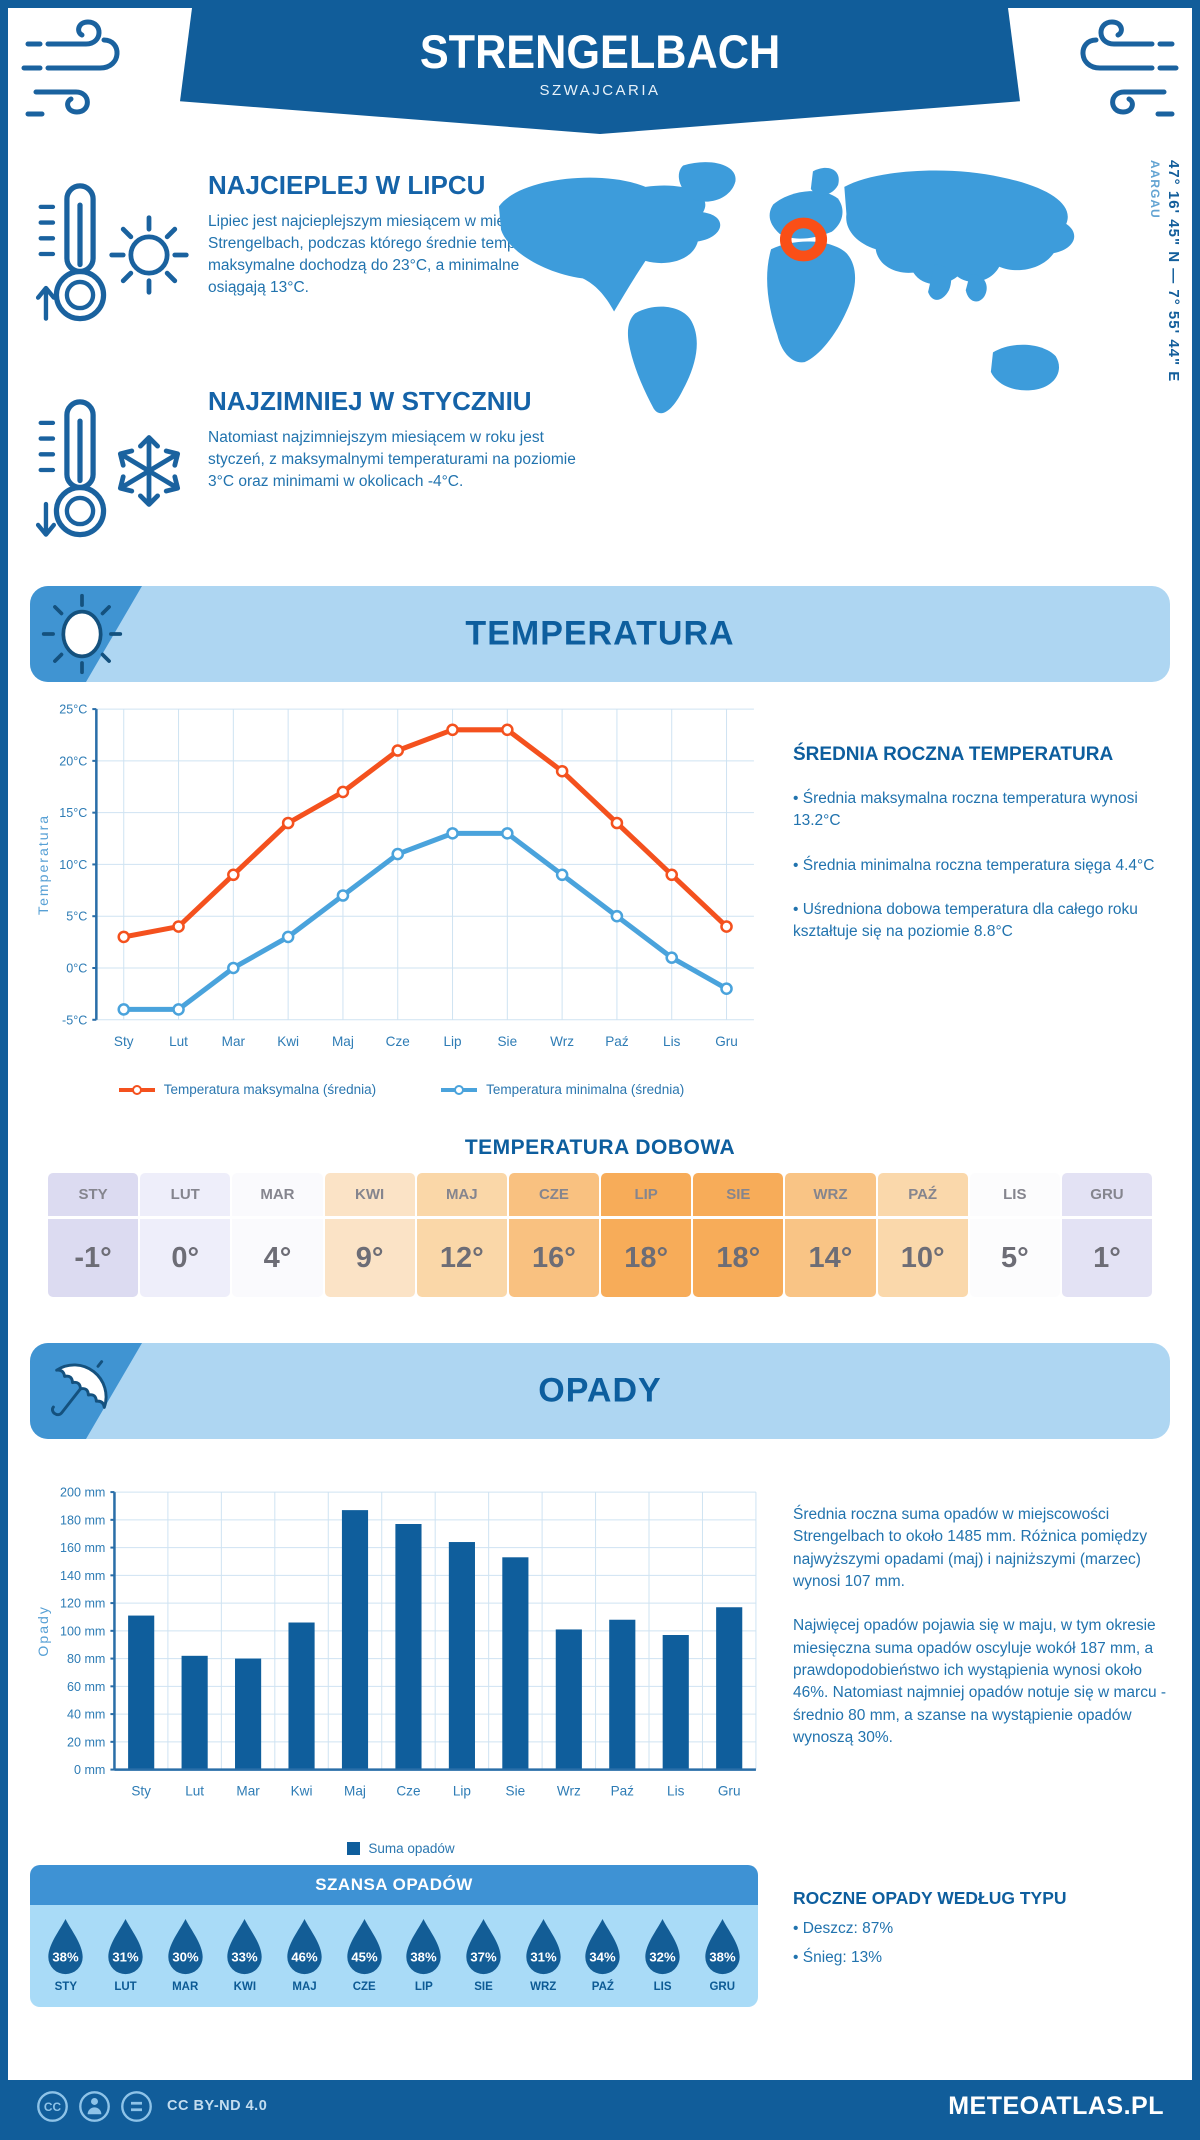 Image resolution: width=1200 pixels, height=2140 pixels. I want to click on sun-icon, so click(82, 634).